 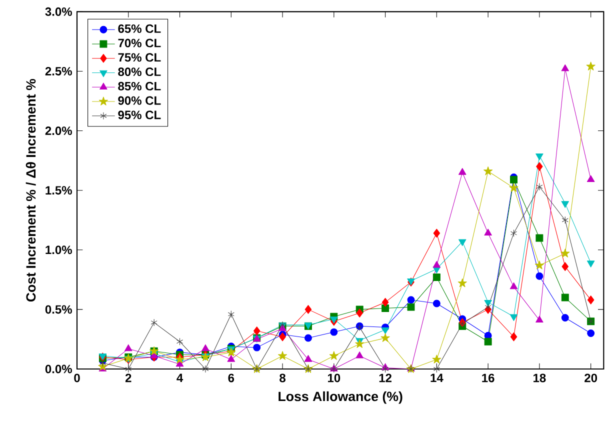 What do you see at coordinates (334, 378) in the screenshot?
I see `x-tick-label: 10` at bounding box center [334, 378].